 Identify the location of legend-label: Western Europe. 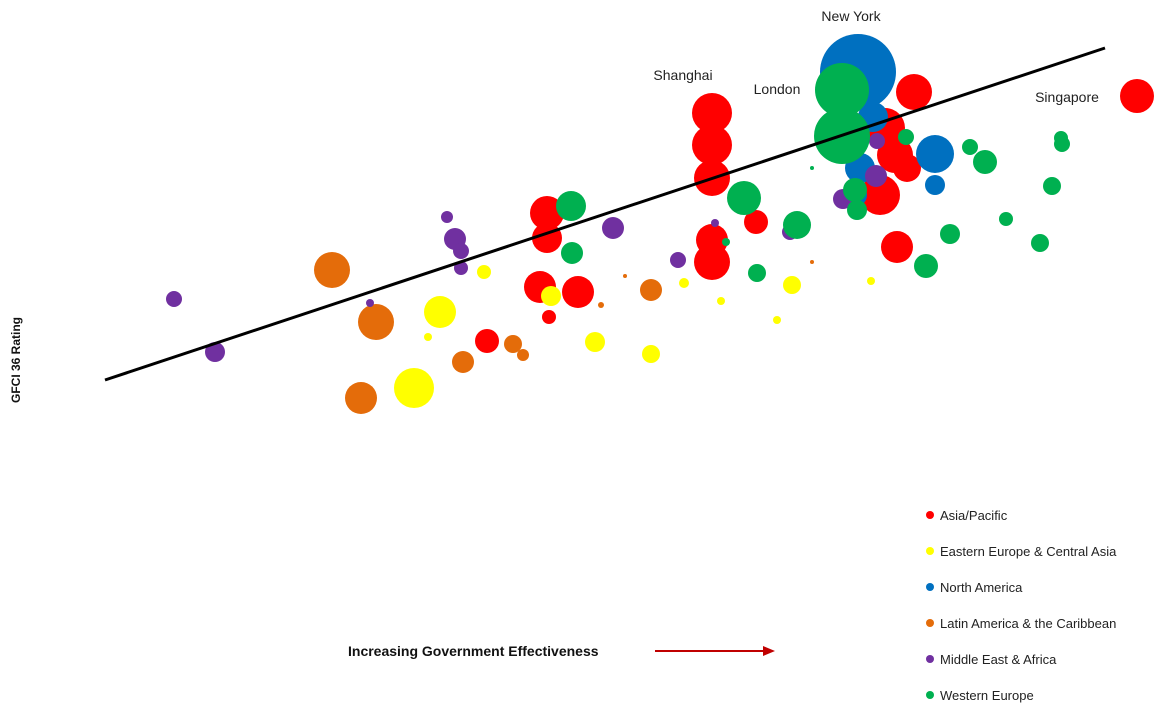
(987, 695).